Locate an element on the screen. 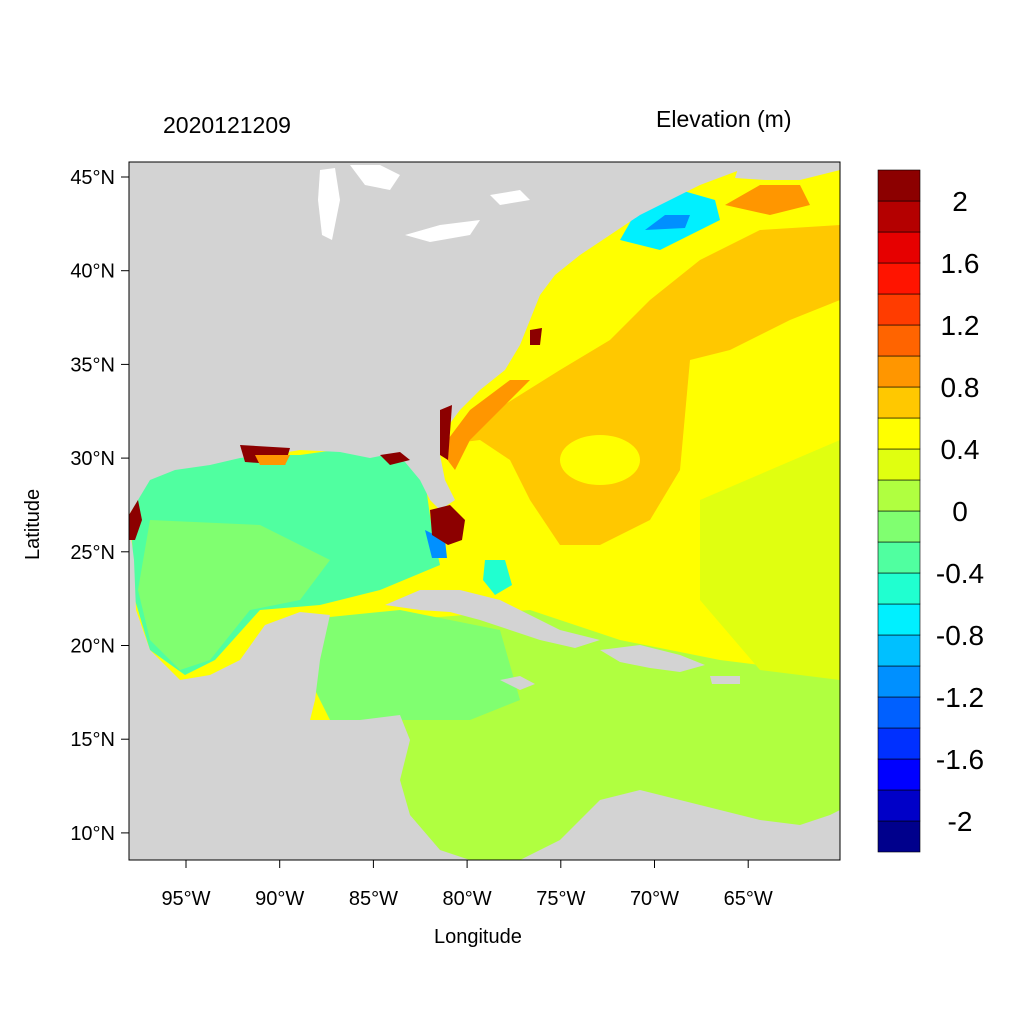  colorbar-label: 0.4 is located at coordinates (960, 449).